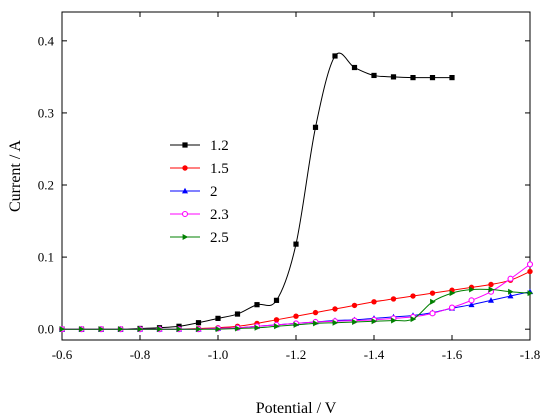 Image resolution: width=550 pixels, height=420 pixels. What do you see at coordinates (62, 354) in the screenshot?
I see `x-tick-label: -0.6` at bounding box center [62, 354].